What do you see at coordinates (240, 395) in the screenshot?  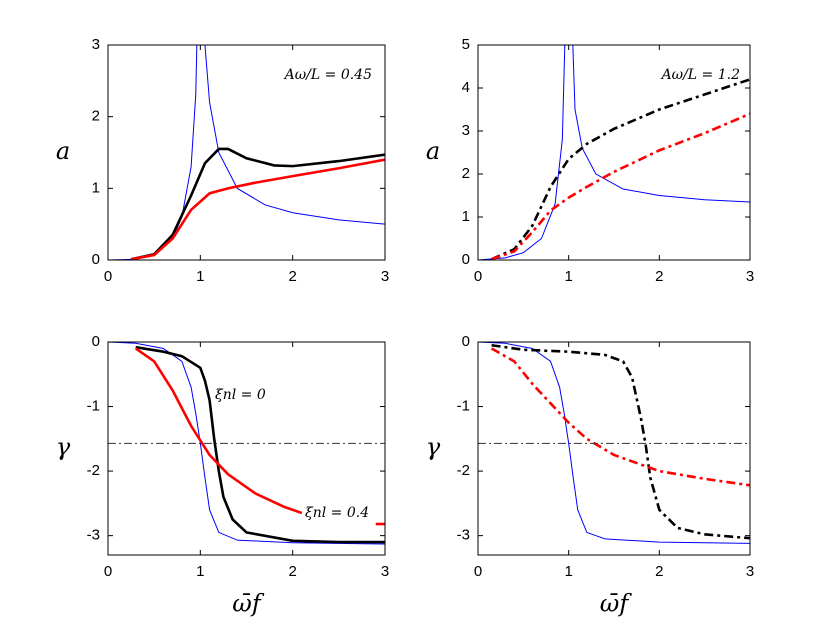 I see `annotation: ξnl = 0` at bounding box center [240, 395].